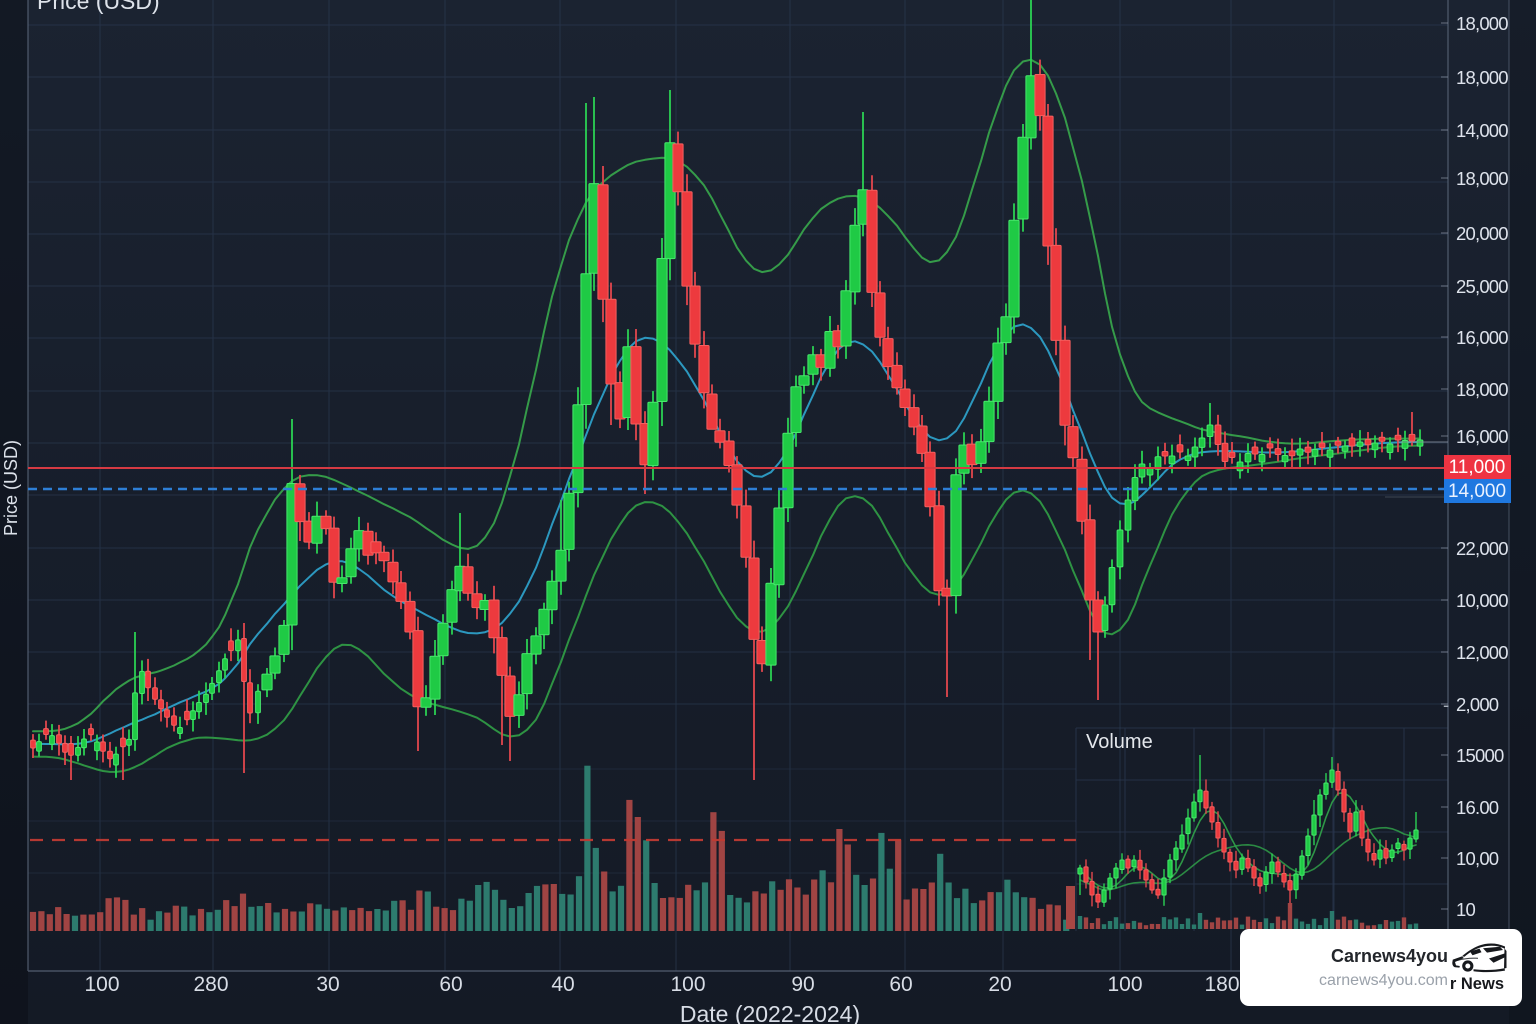  Describe the element at coordinates (1119, 742) in the screenshot. I see `svg-text: Volume` at that location.